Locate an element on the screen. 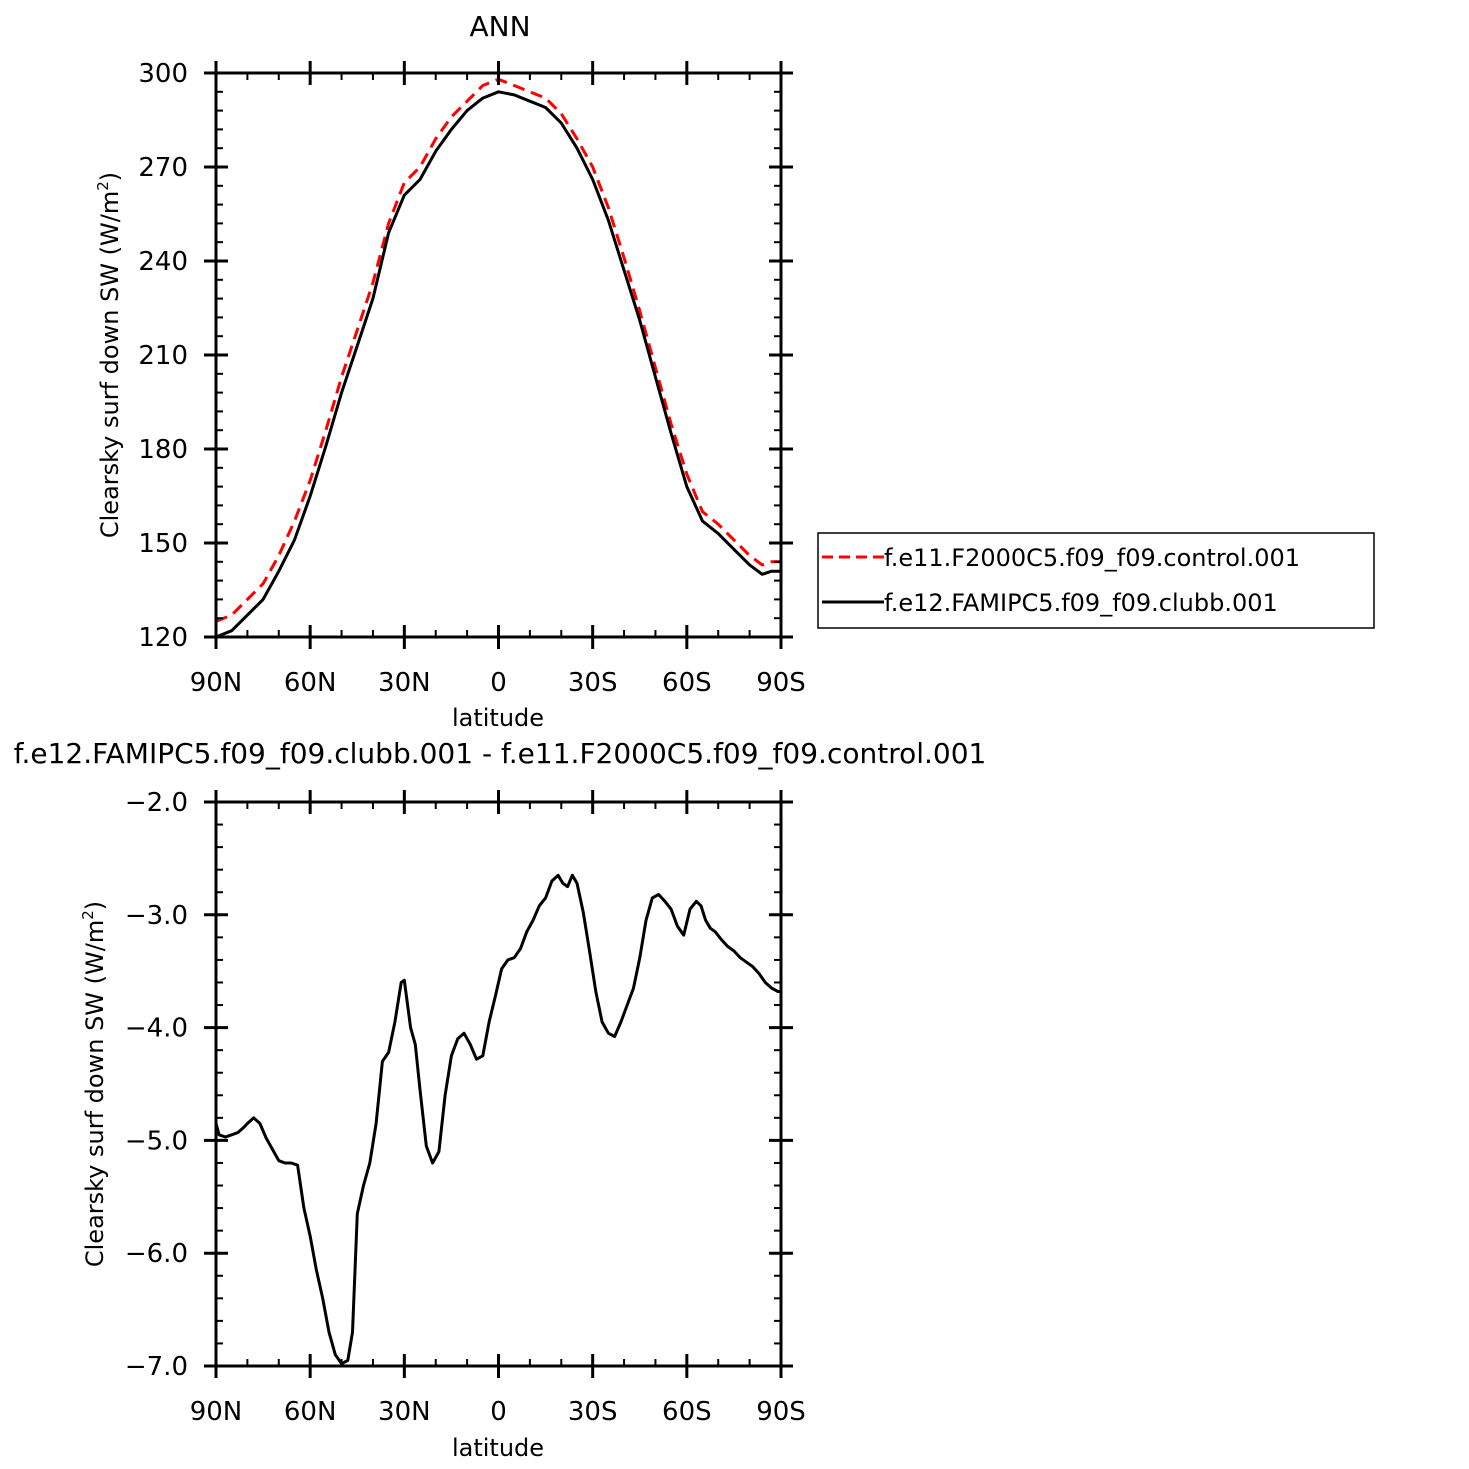 This screenshot has width=1469, height=1469. y-tick-label: 180 is located at coordinates (163, 450).